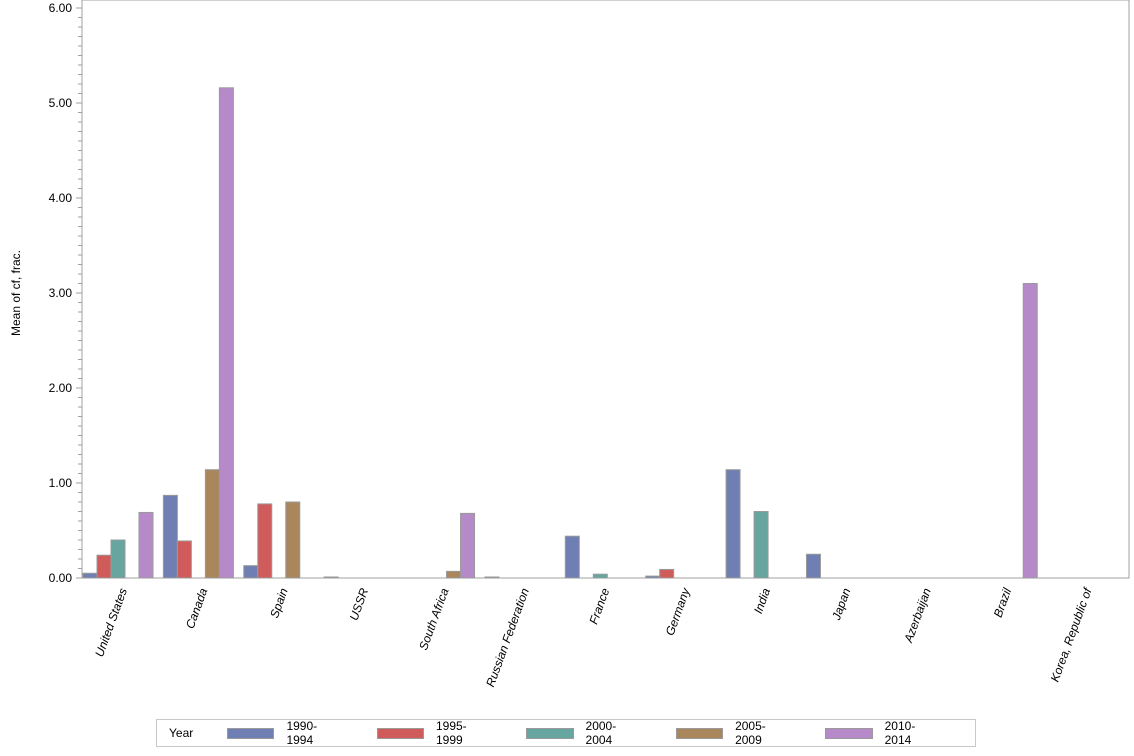  Describe the element at coordinates (111, 622) in the screenshot. I see `x-tick-label: United States` at that location.